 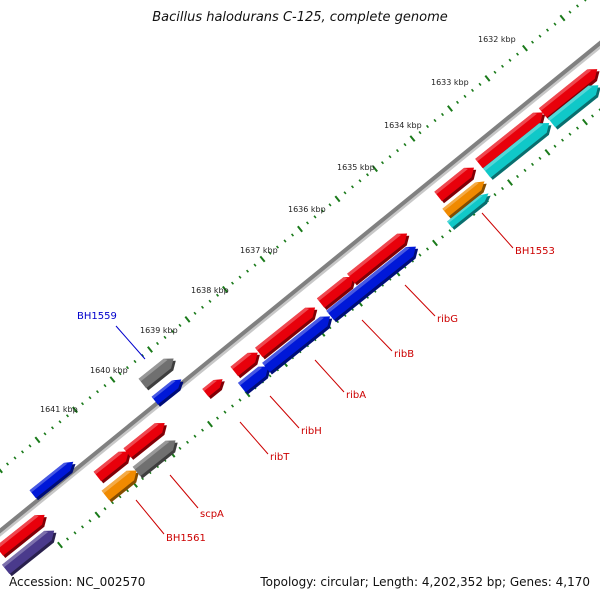 I want to click on ruler-label-1: 1633 kbp, so click(x=450, y=82).